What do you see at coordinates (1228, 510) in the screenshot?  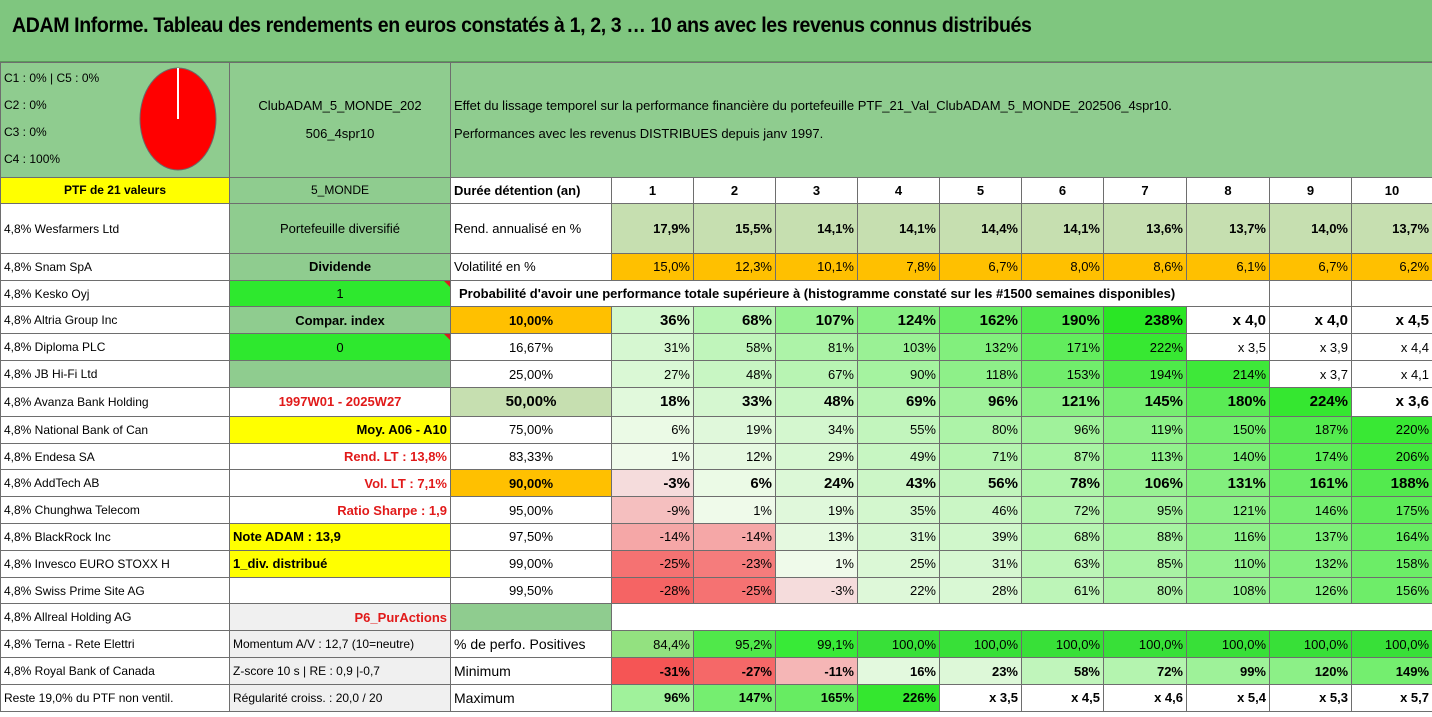 I see `quantile-value: 121%` at bounding box center [1228, 510].